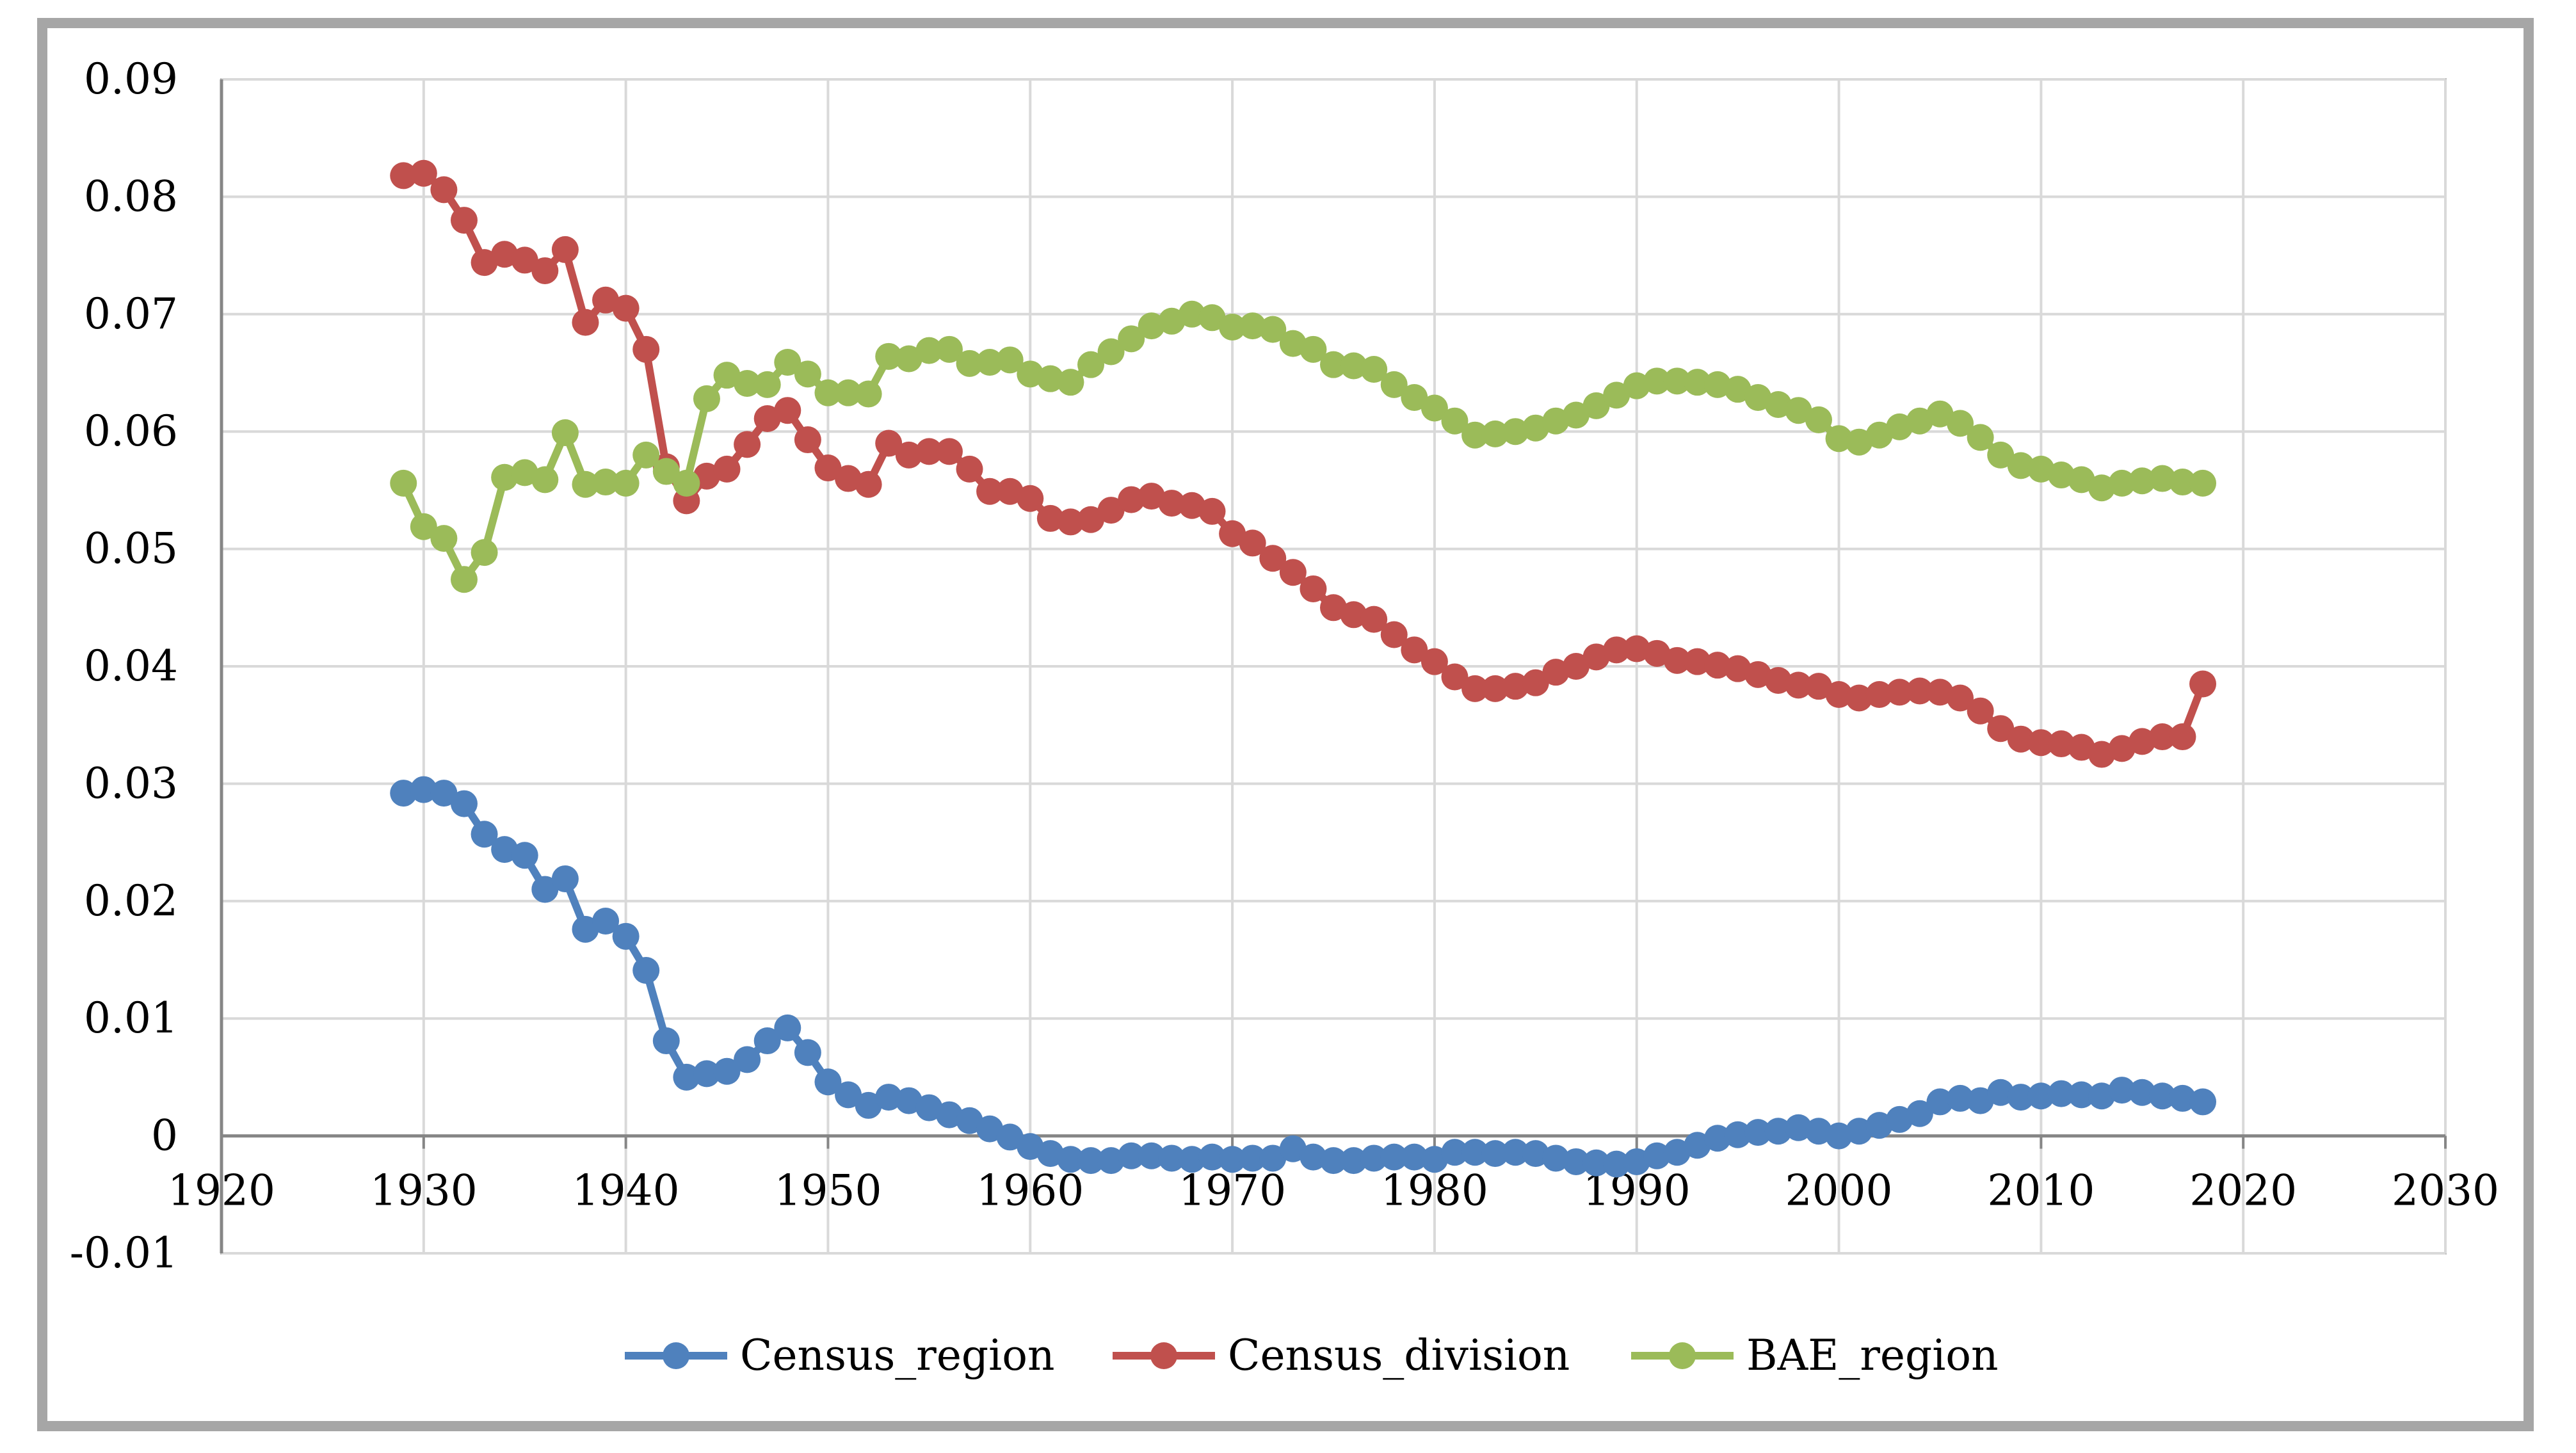  What do you see at coordinates (1399, 1355) in the screenshot?
I see `legend-label: Census_division` at bounding box center [1399, 1355].